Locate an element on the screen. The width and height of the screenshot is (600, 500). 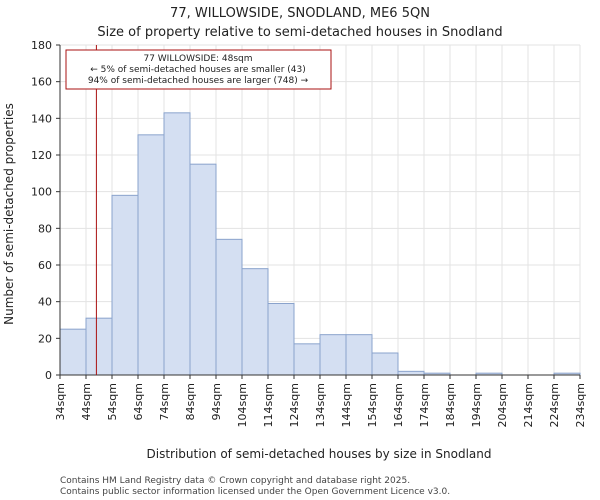
y-tick-label: 0 is located at coordinates (48, 375).